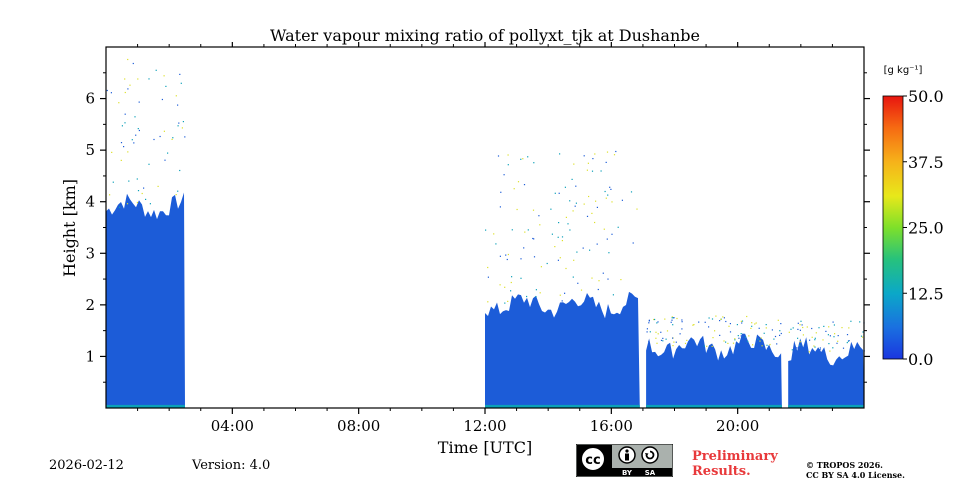  Describe the element at coordinates (69, 228) in the screenshot. I see `y-axis-label: Height [km]` at that location.